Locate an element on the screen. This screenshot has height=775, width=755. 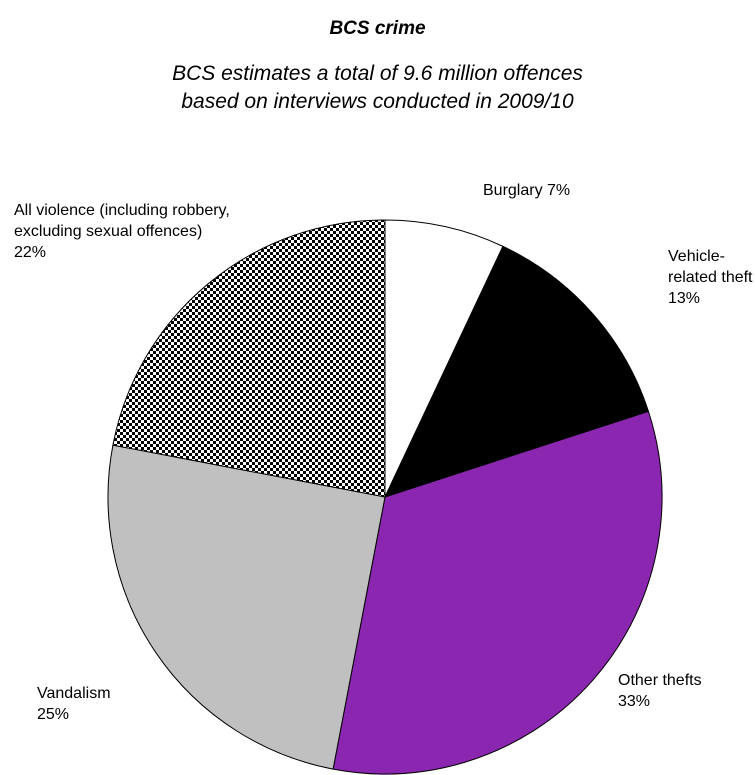
category-name: Vehicle-related theft is located at coordinates (710, 267).